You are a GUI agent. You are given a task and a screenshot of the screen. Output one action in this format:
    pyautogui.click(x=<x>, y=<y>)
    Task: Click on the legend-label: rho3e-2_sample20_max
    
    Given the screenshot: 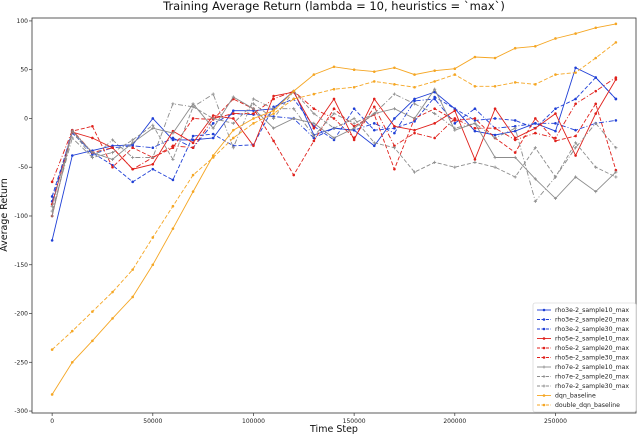 What is the action you would take?
    pyautogui.click(x=592, y=320)
    